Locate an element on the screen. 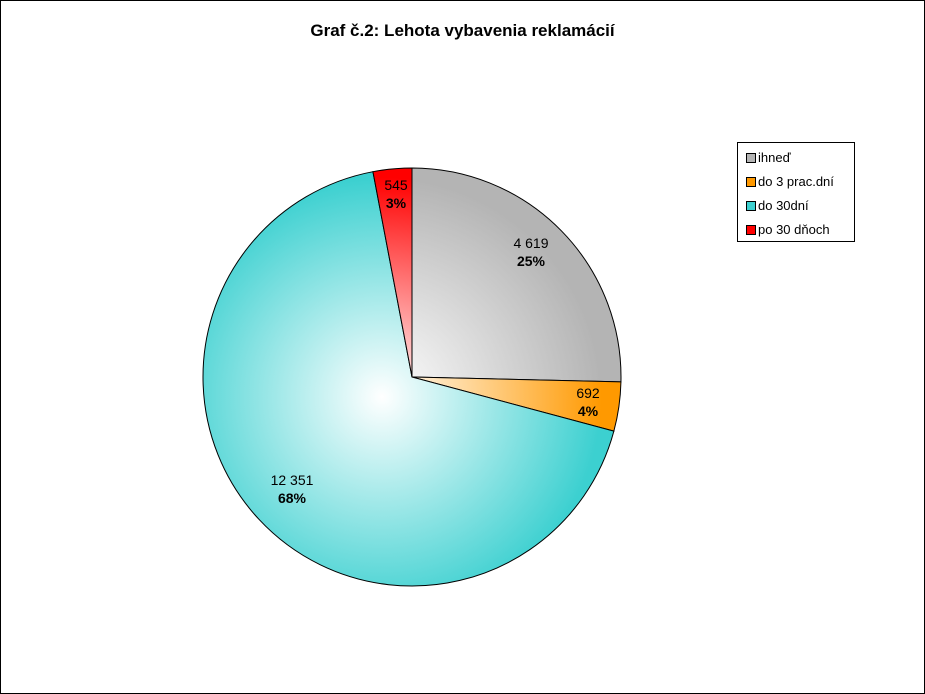 The image size is (925, 694). legend-item-do-30dni: do 30dní is located at coordinates (777, 206).